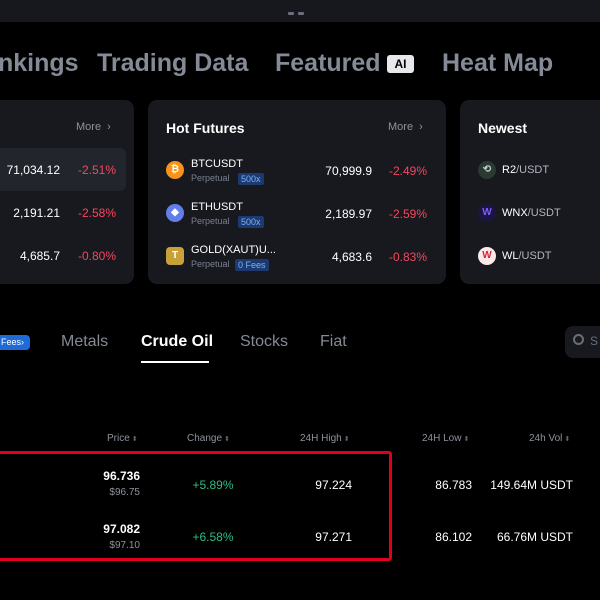 This screenshot has height=600, width=600. What do you see at coordinates (96, 256) in the screenshot?
I see `left-change-3: -0.80%` at bounding box center [96, 256].